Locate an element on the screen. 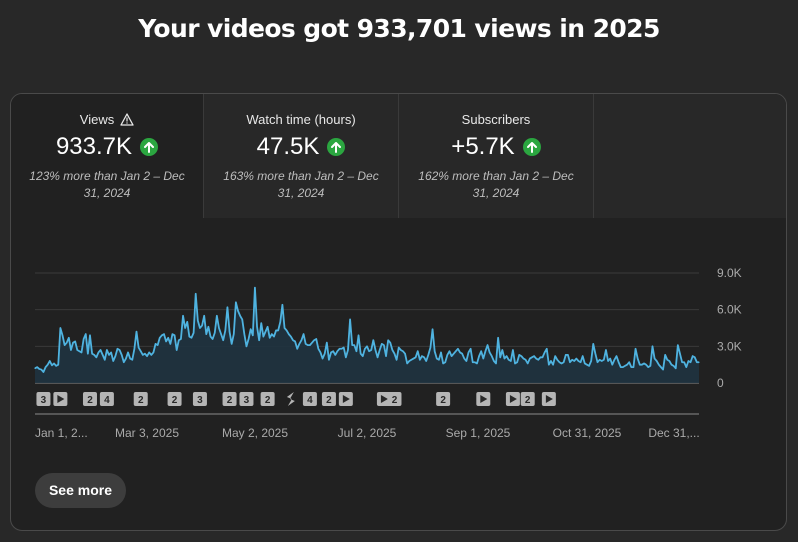  series-area is located at coordinates (367, 335).